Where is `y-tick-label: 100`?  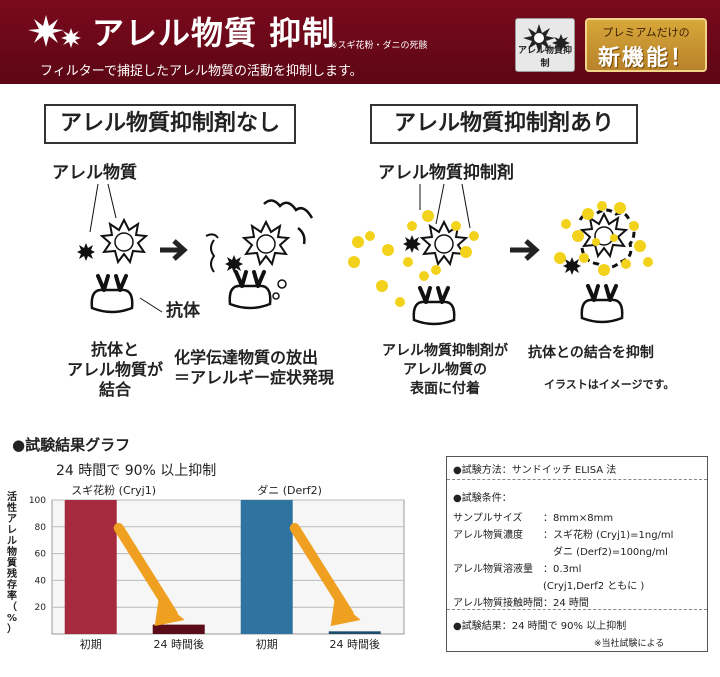 y-tick-label: 100 is located at coordinates (37, 501).